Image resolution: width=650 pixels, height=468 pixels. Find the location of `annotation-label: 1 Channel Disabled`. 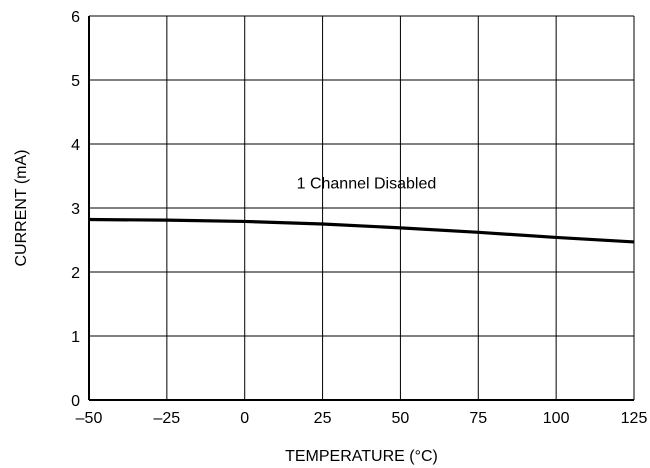

annotation-label: 1 Channel Disabled is located at coordinates (367, 183).